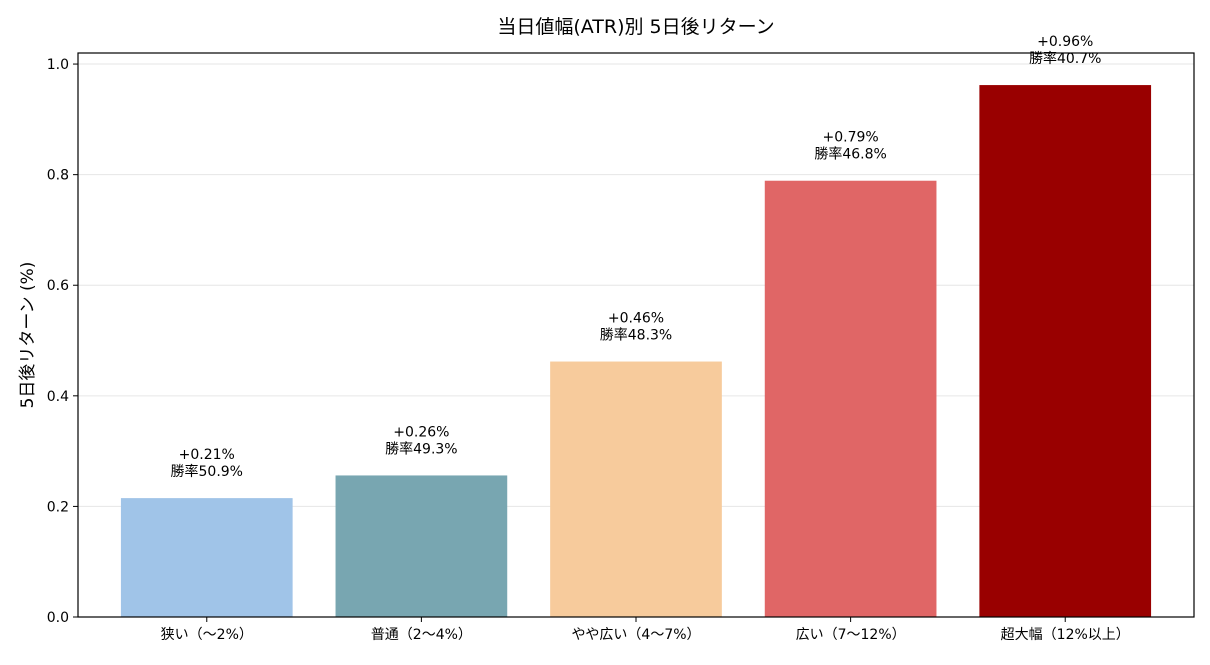  Describe the element at coordinates (635, 27) in the screenshot. I see `chart-title: 当日値幅(ATR)別 5日後リターン` at that location.